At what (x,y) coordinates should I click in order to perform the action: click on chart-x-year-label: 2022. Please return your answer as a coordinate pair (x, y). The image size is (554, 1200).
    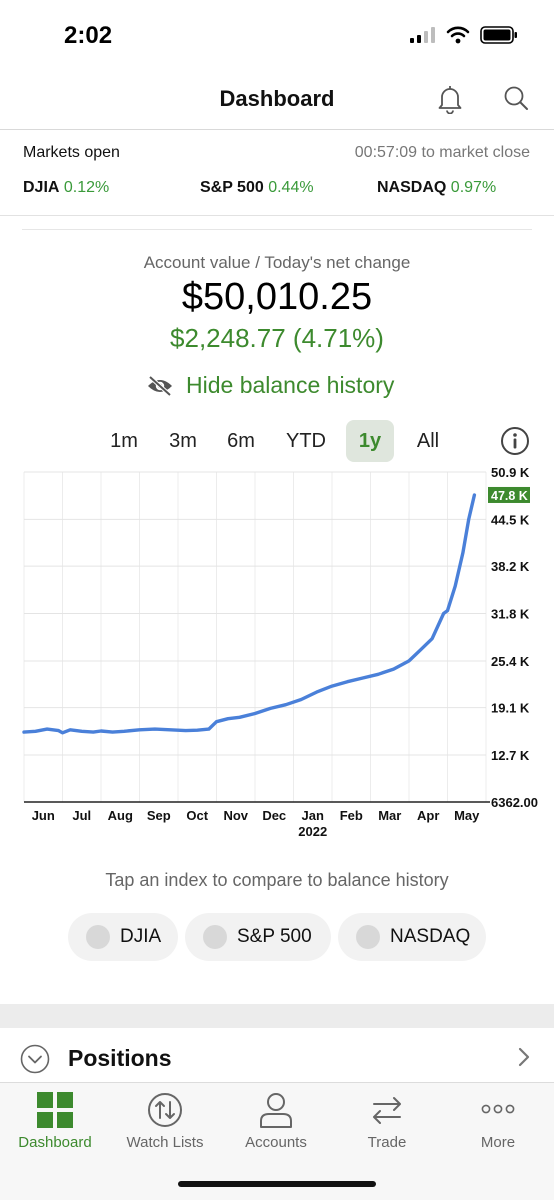
    Looking at the image, I should click on (312, 831).